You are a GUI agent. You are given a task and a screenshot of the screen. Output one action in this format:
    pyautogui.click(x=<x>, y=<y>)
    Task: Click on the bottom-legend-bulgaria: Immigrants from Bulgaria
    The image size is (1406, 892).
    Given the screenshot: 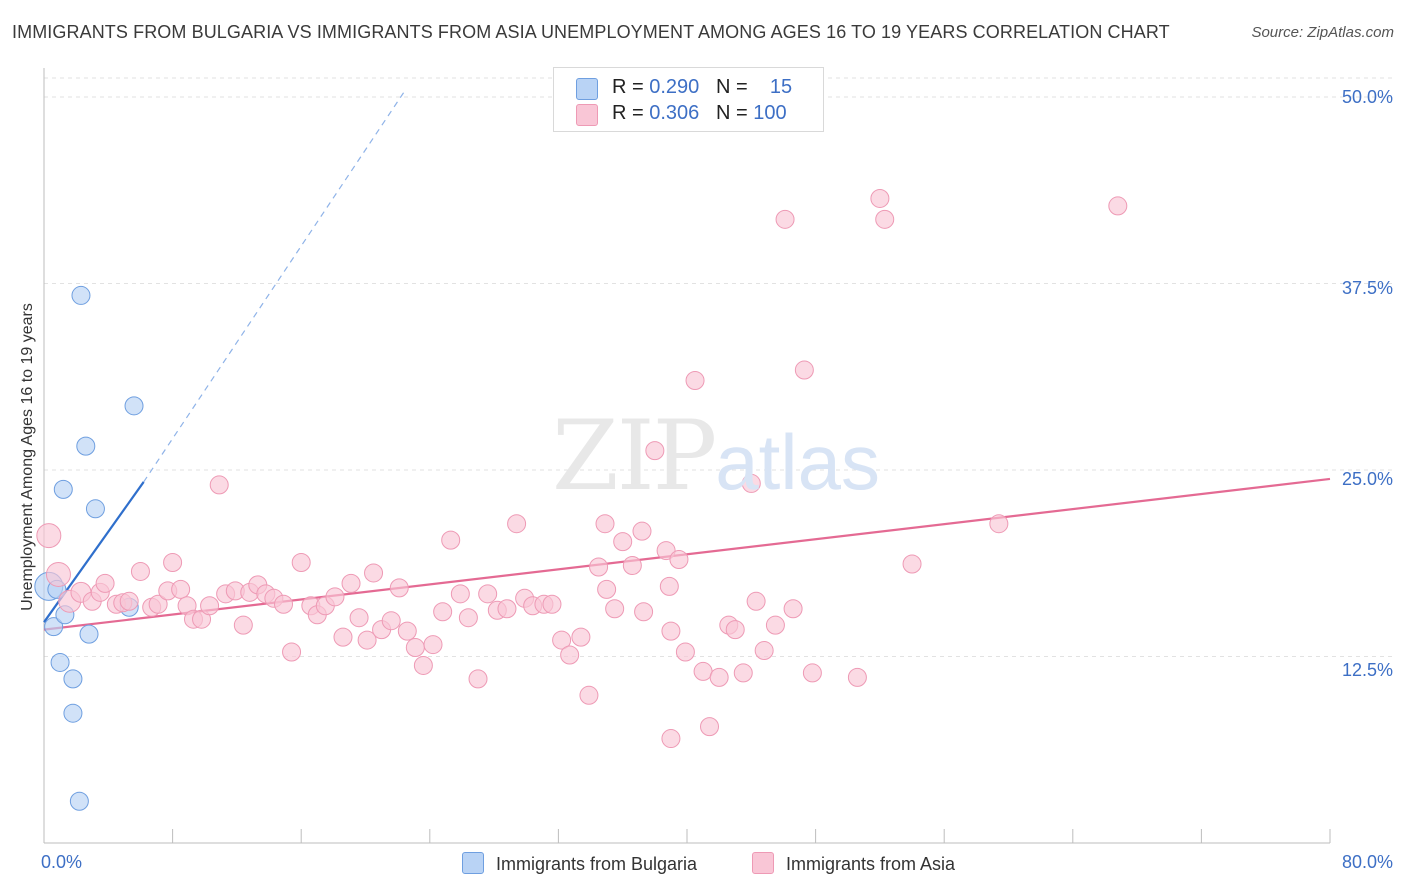 What is the action you would take?
    pyautogui.click(x=579, y=863)
    